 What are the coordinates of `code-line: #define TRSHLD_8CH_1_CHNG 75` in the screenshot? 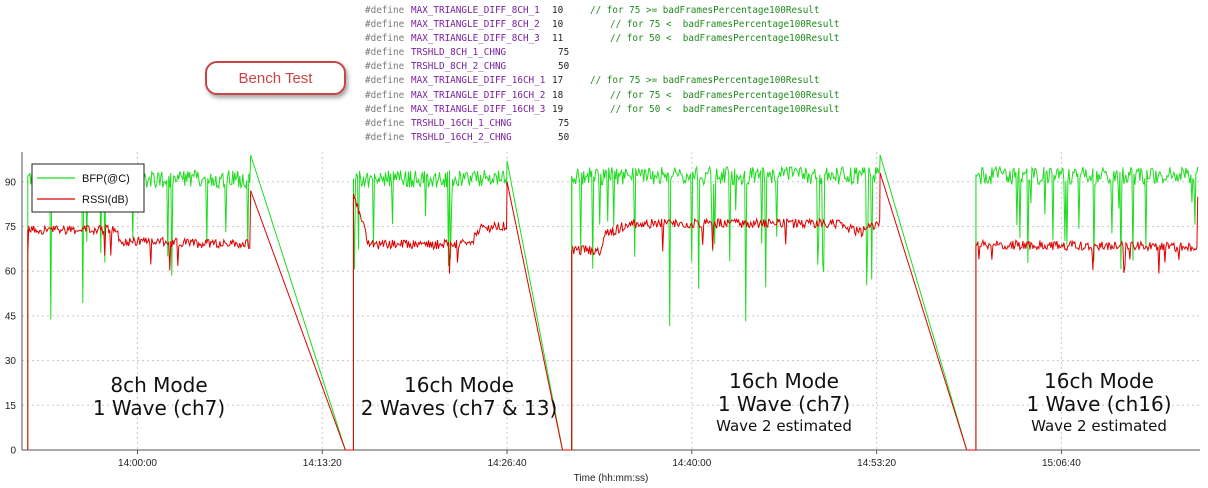 It's located at (602, 53).